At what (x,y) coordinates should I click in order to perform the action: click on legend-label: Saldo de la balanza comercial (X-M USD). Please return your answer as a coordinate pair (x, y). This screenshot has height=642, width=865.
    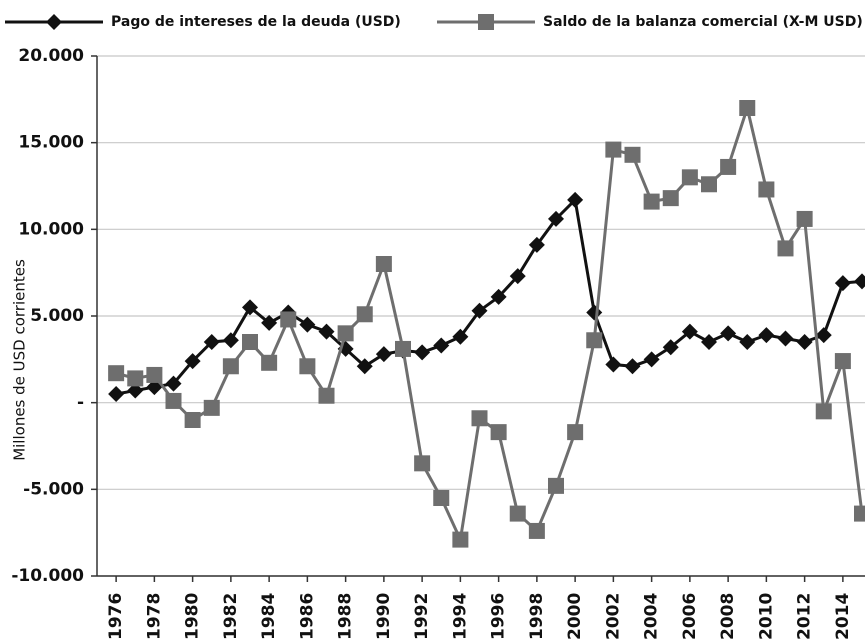
    Looking at the image, I should click on (703, 22).